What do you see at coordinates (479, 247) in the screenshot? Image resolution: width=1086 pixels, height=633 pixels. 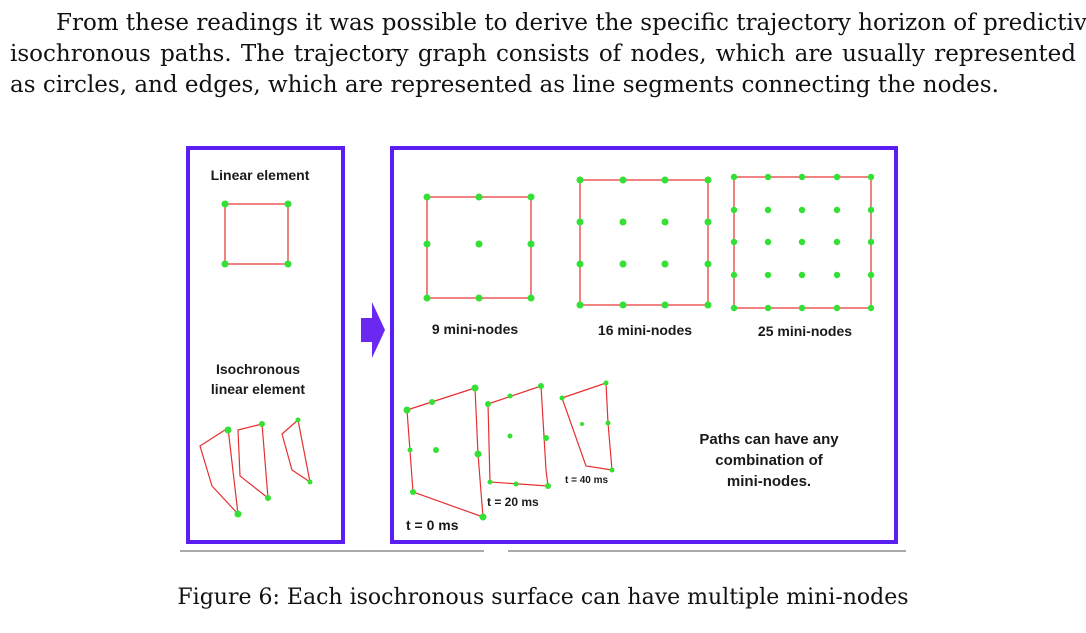 I see `grid-9-mini-nodes` at bounding box center [479, 247].